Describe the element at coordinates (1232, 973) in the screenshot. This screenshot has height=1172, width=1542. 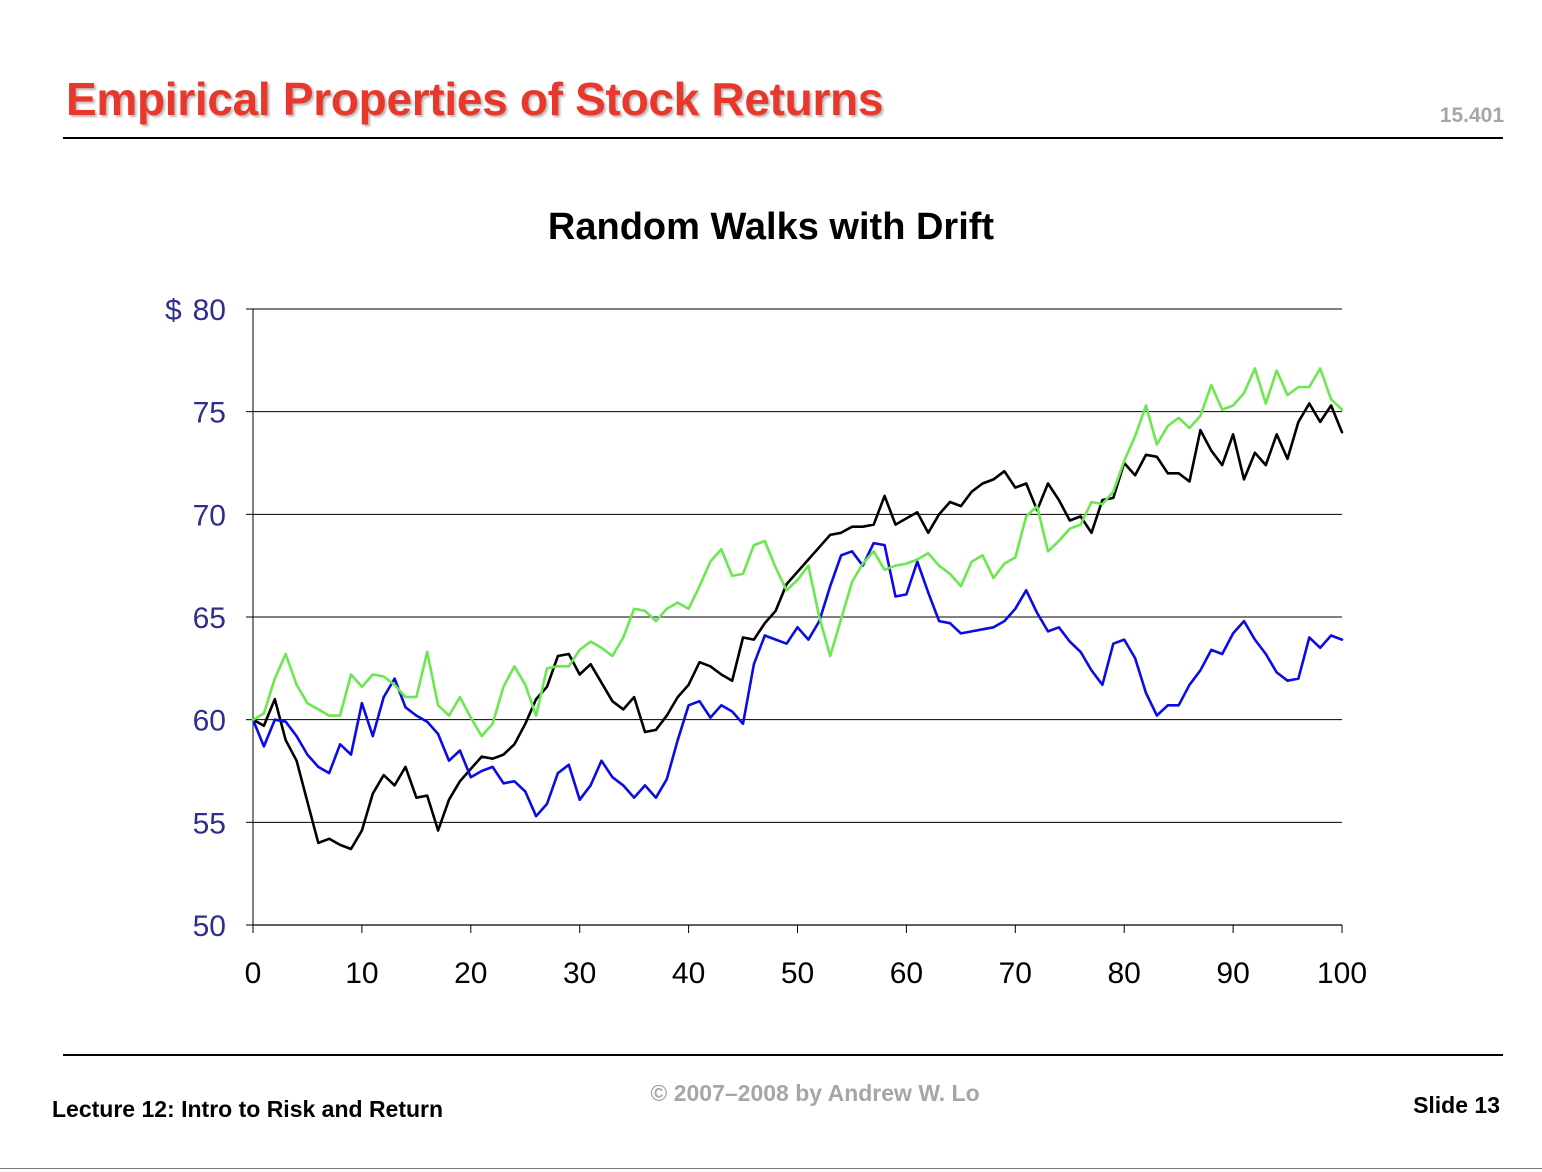
I see `x-tick-label-90: 90` at that location.